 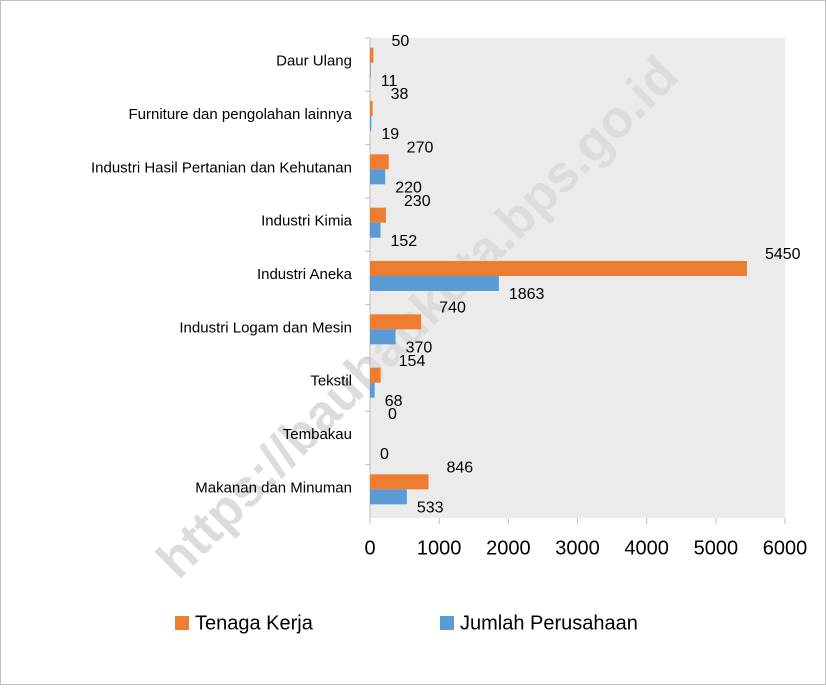 What do you see at coordinates (400, 41) in the screenshot?
I see `data-label: 50` at bounding box center [400, 41].